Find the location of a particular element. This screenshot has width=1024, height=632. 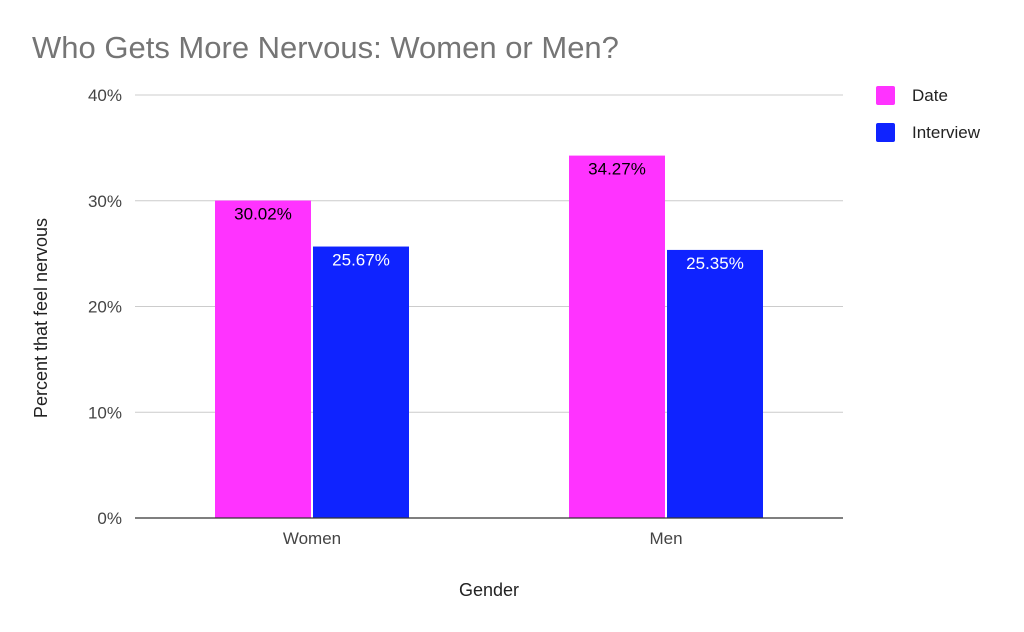

chart-title: Who Gets More Nervous: Women or Men? is located at coordinates (325, 47).